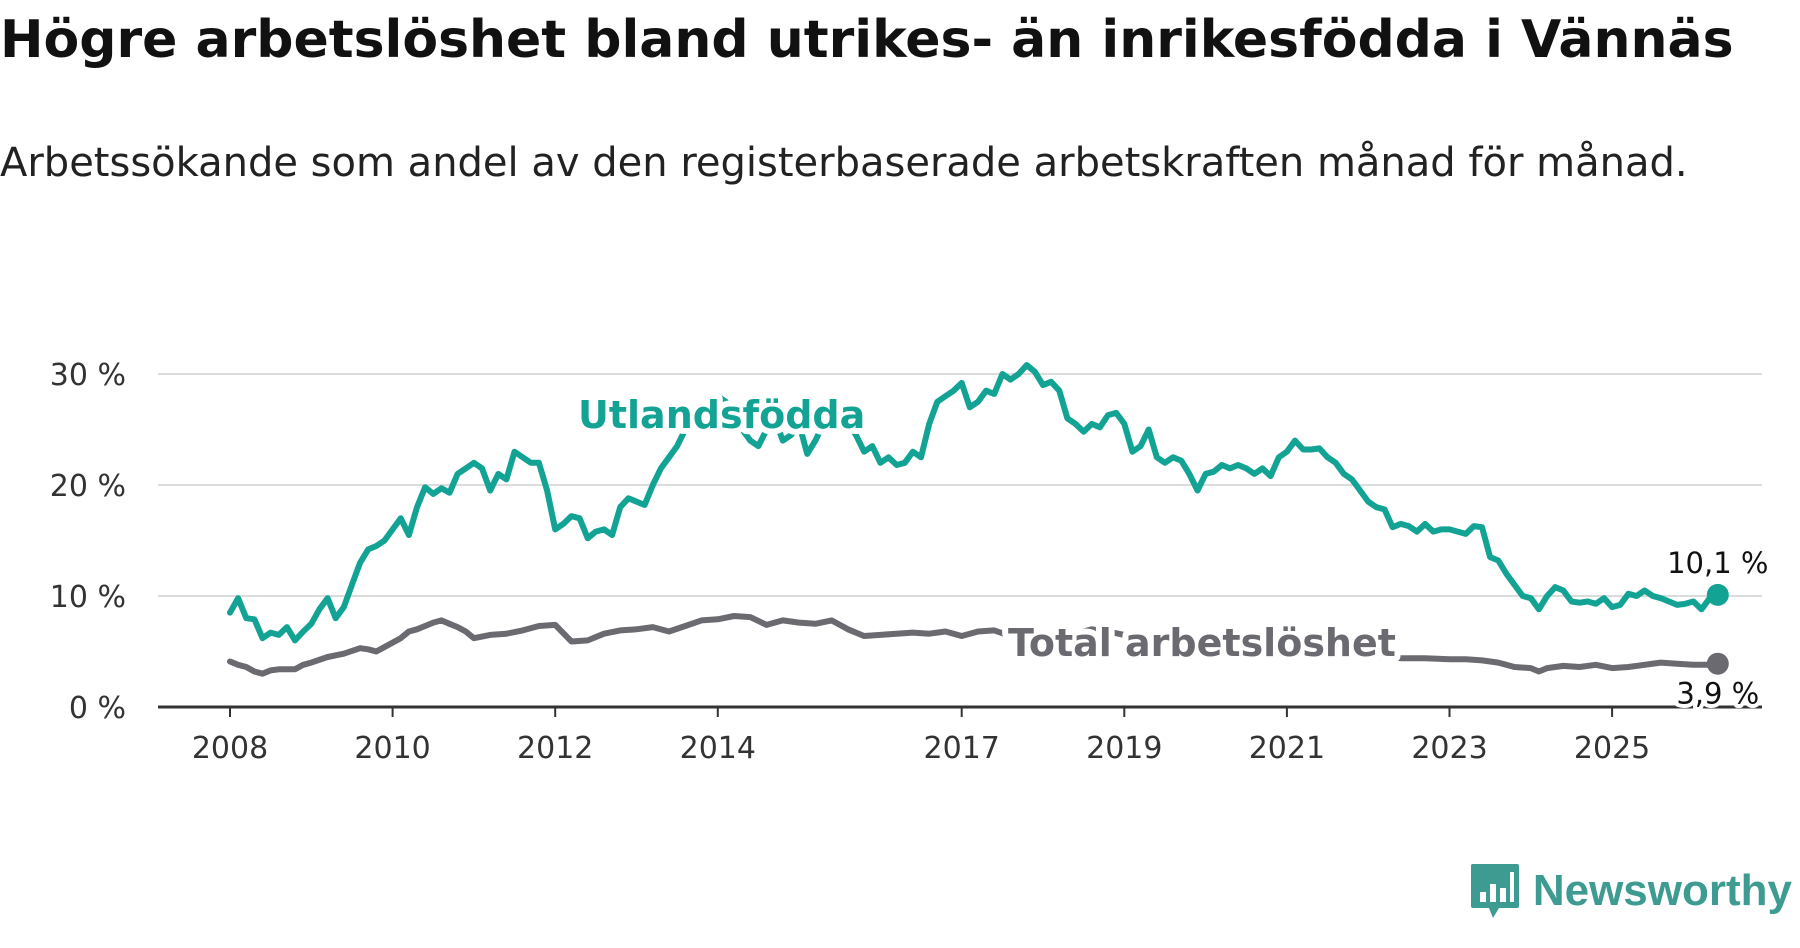 This screenshot has height=948, width=1800. Describe the element at coordinates (88, 375) in the screenshot. I see `y-tick-label: 30 %` at that location.